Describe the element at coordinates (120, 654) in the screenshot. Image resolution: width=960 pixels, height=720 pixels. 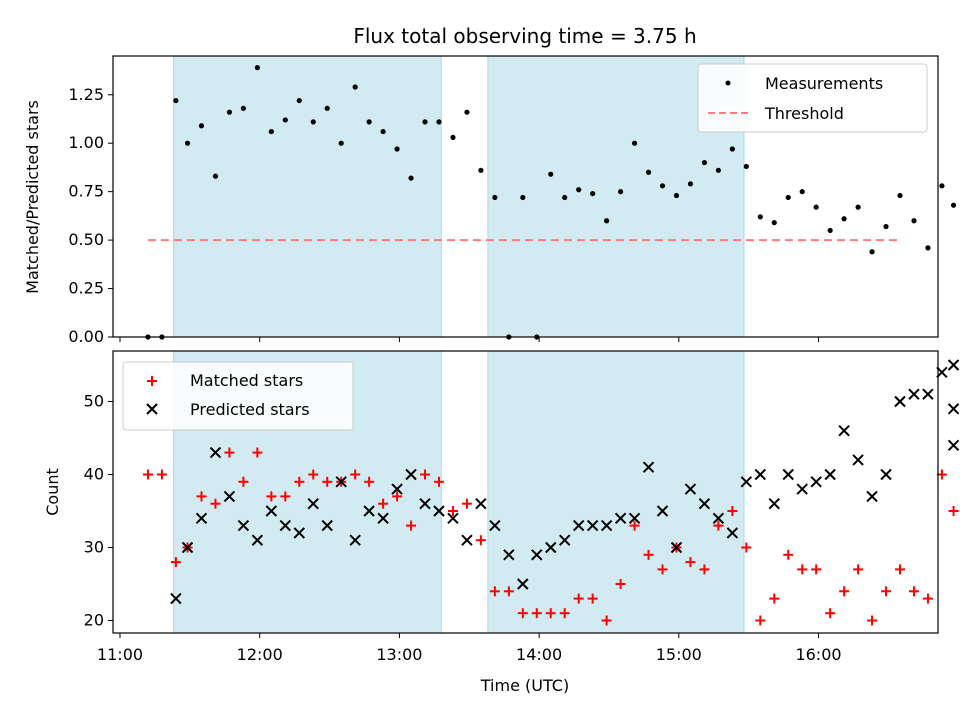
I see `bottom-x-tick-label: 11:00` at that location.